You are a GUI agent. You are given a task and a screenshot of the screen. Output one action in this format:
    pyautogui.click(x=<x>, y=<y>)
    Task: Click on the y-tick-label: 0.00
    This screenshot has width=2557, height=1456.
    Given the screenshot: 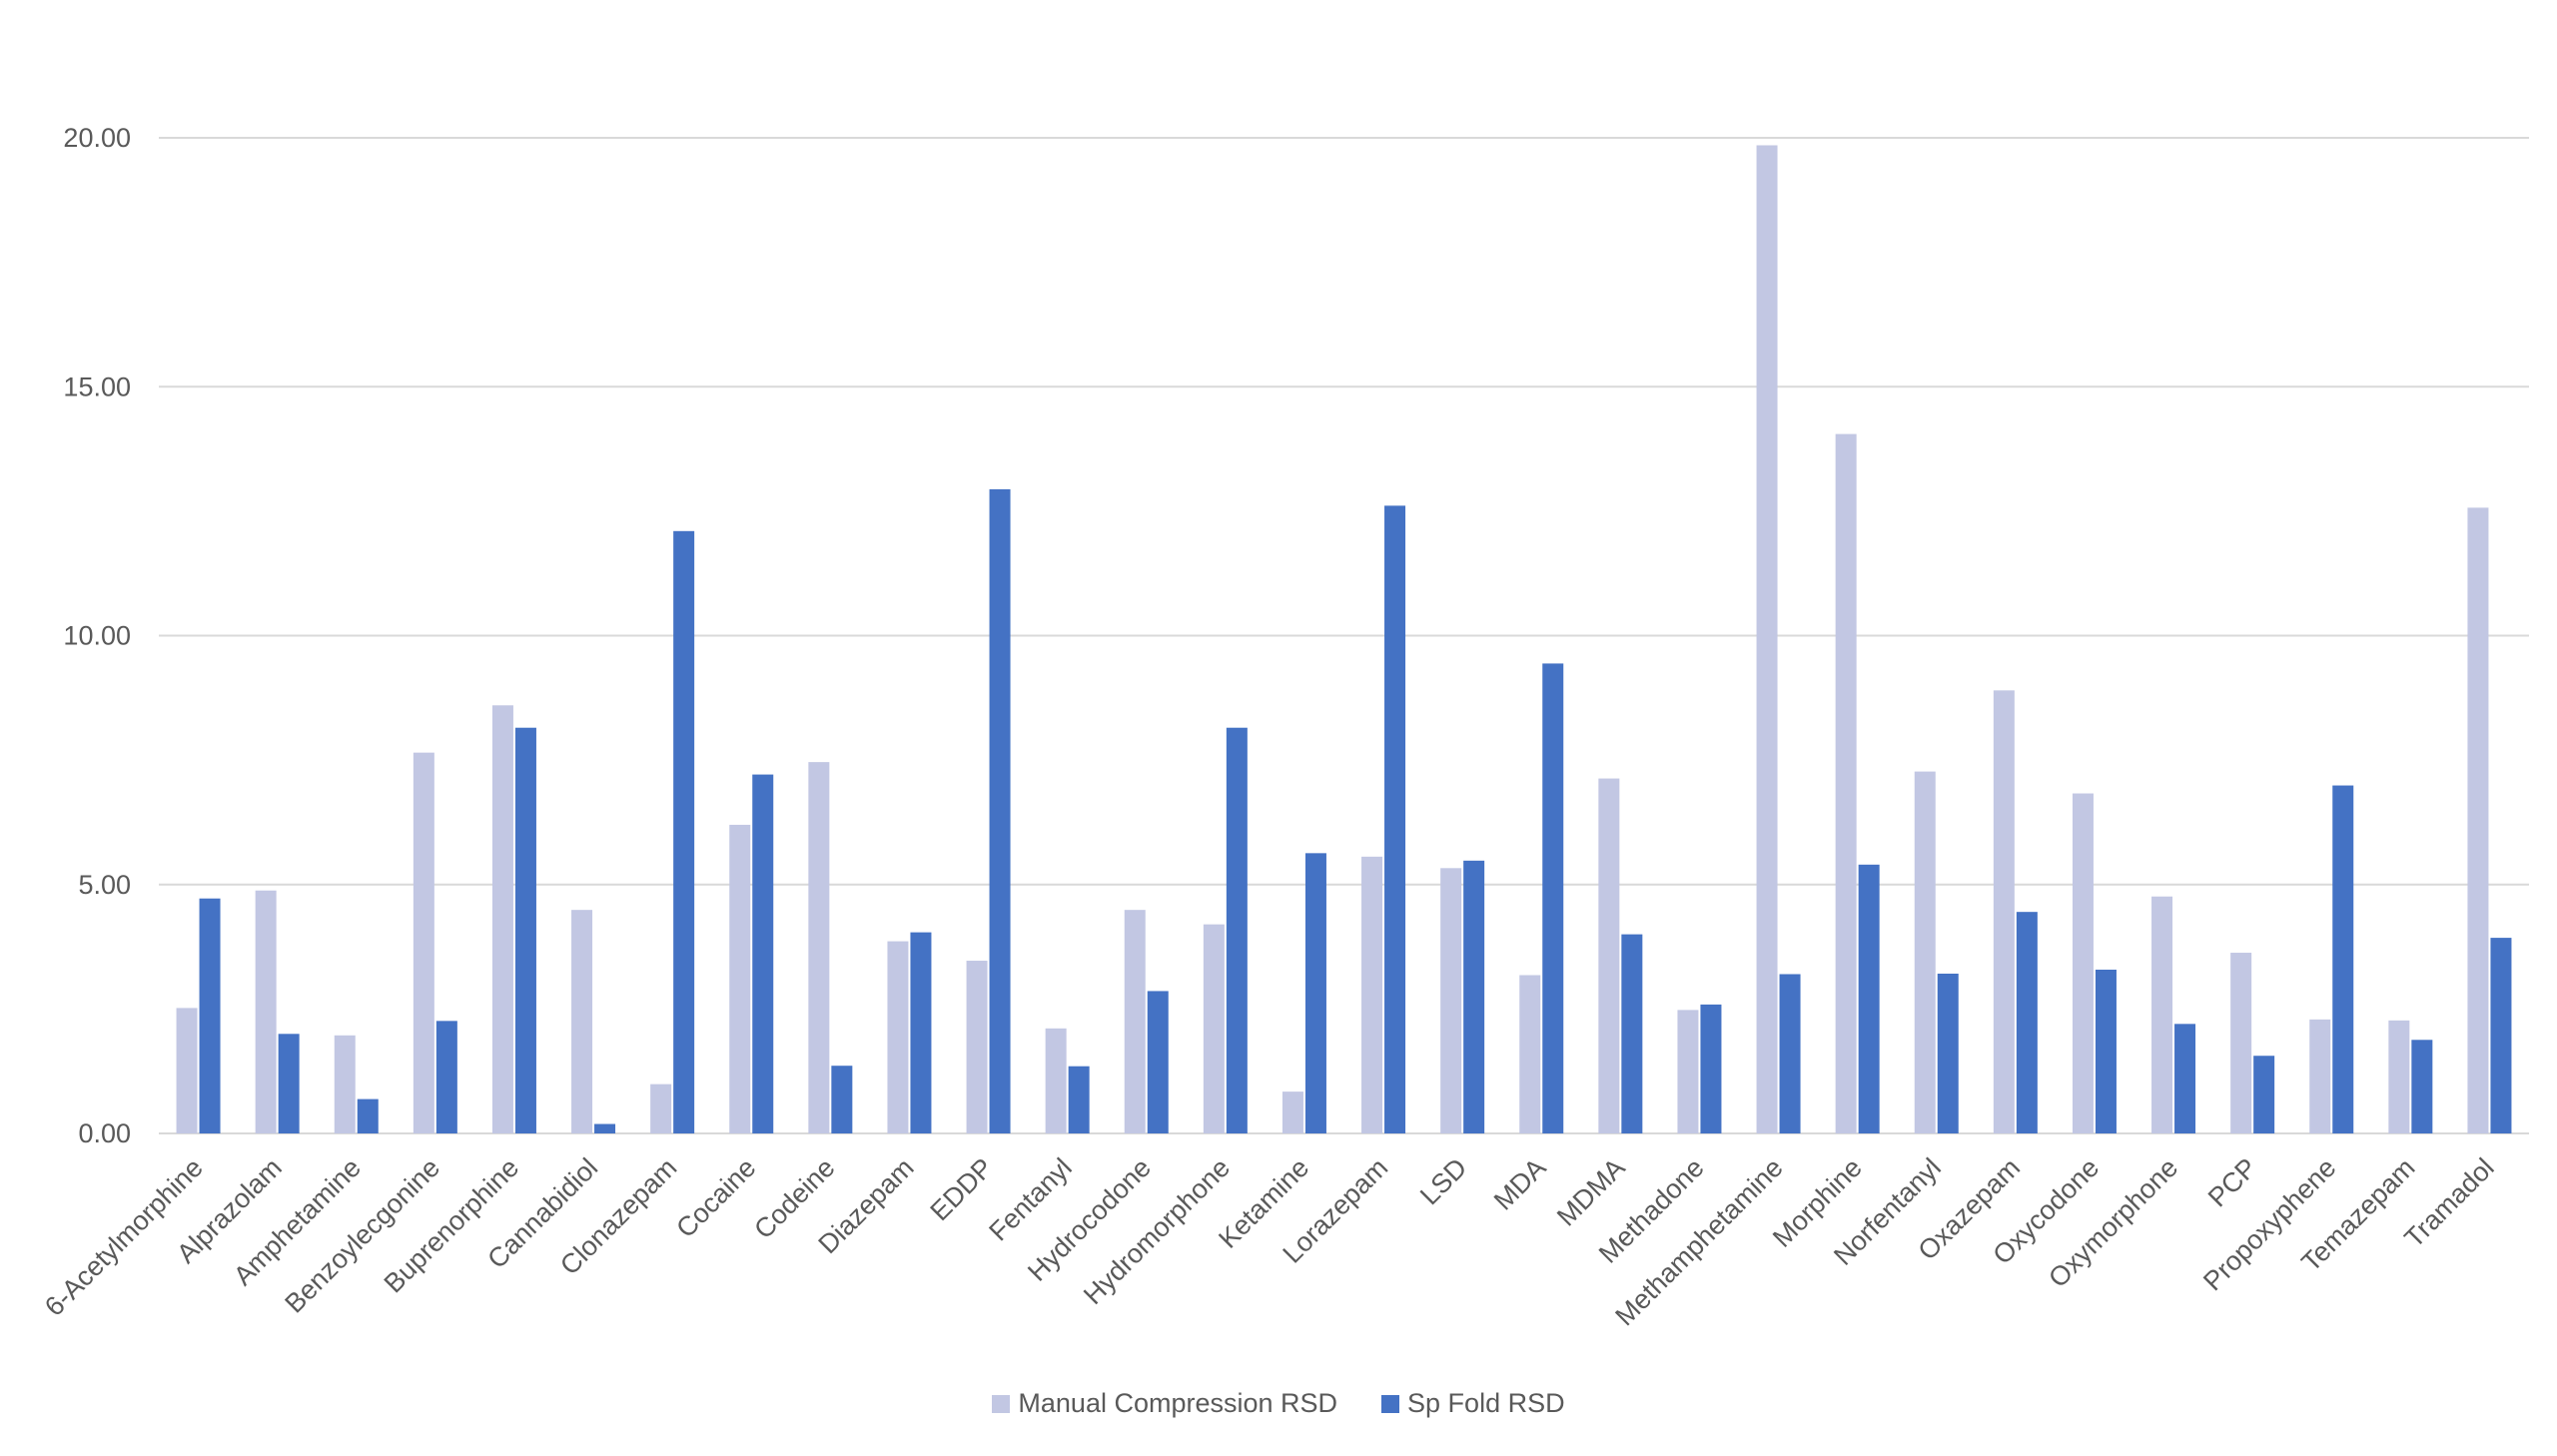 What is the action you would take?
    pyautogui.click(x=104, y=1133)
    